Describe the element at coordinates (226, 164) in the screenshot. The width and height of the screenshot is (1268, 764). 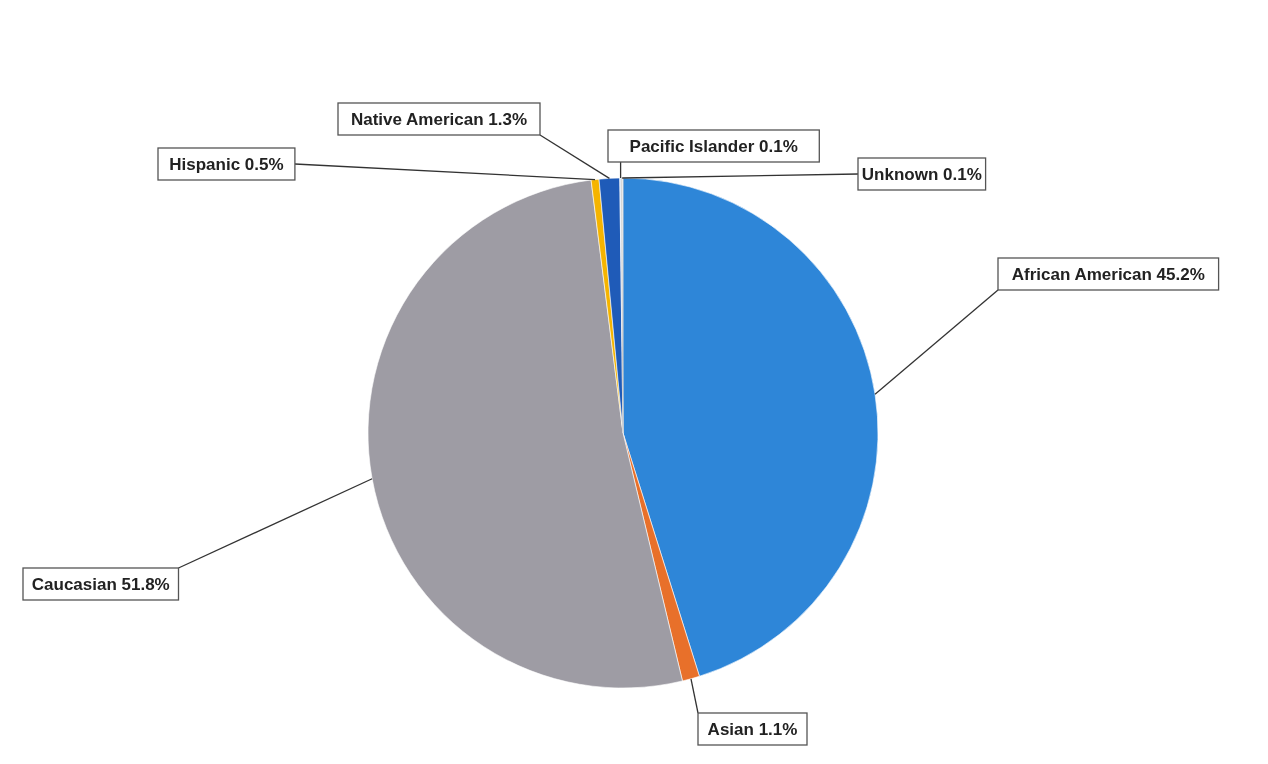
I see `slice-label: Hispanic 0.5%` at that location.